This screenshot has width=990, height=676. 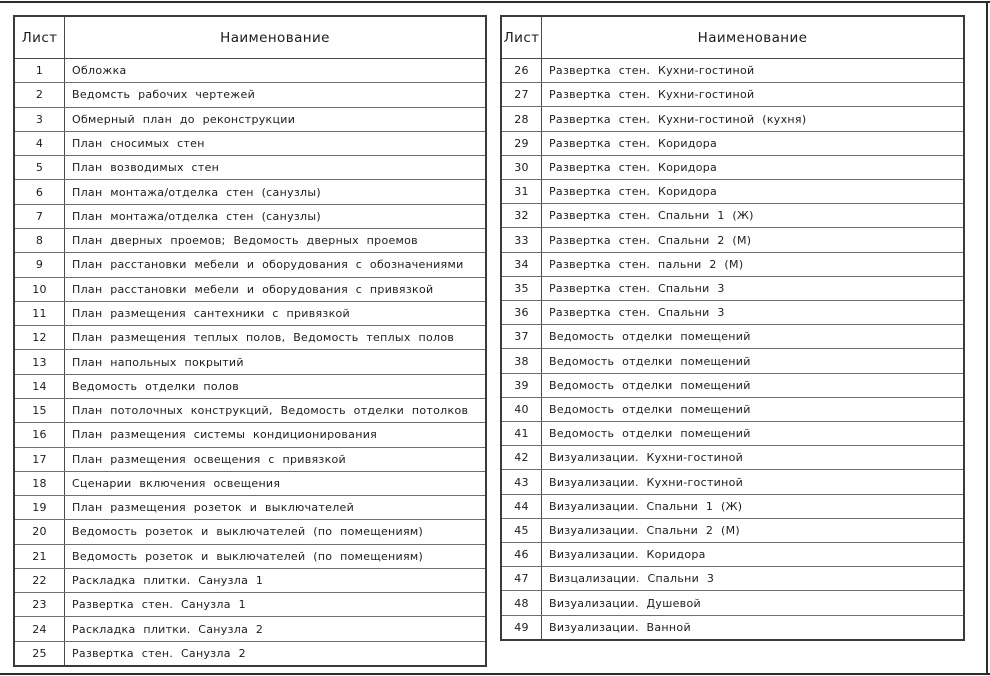 What do you see at coordinates (522, 216) in the screenshot?
I see `sheet-number-cell: 32` at bounding box center [522, 216].